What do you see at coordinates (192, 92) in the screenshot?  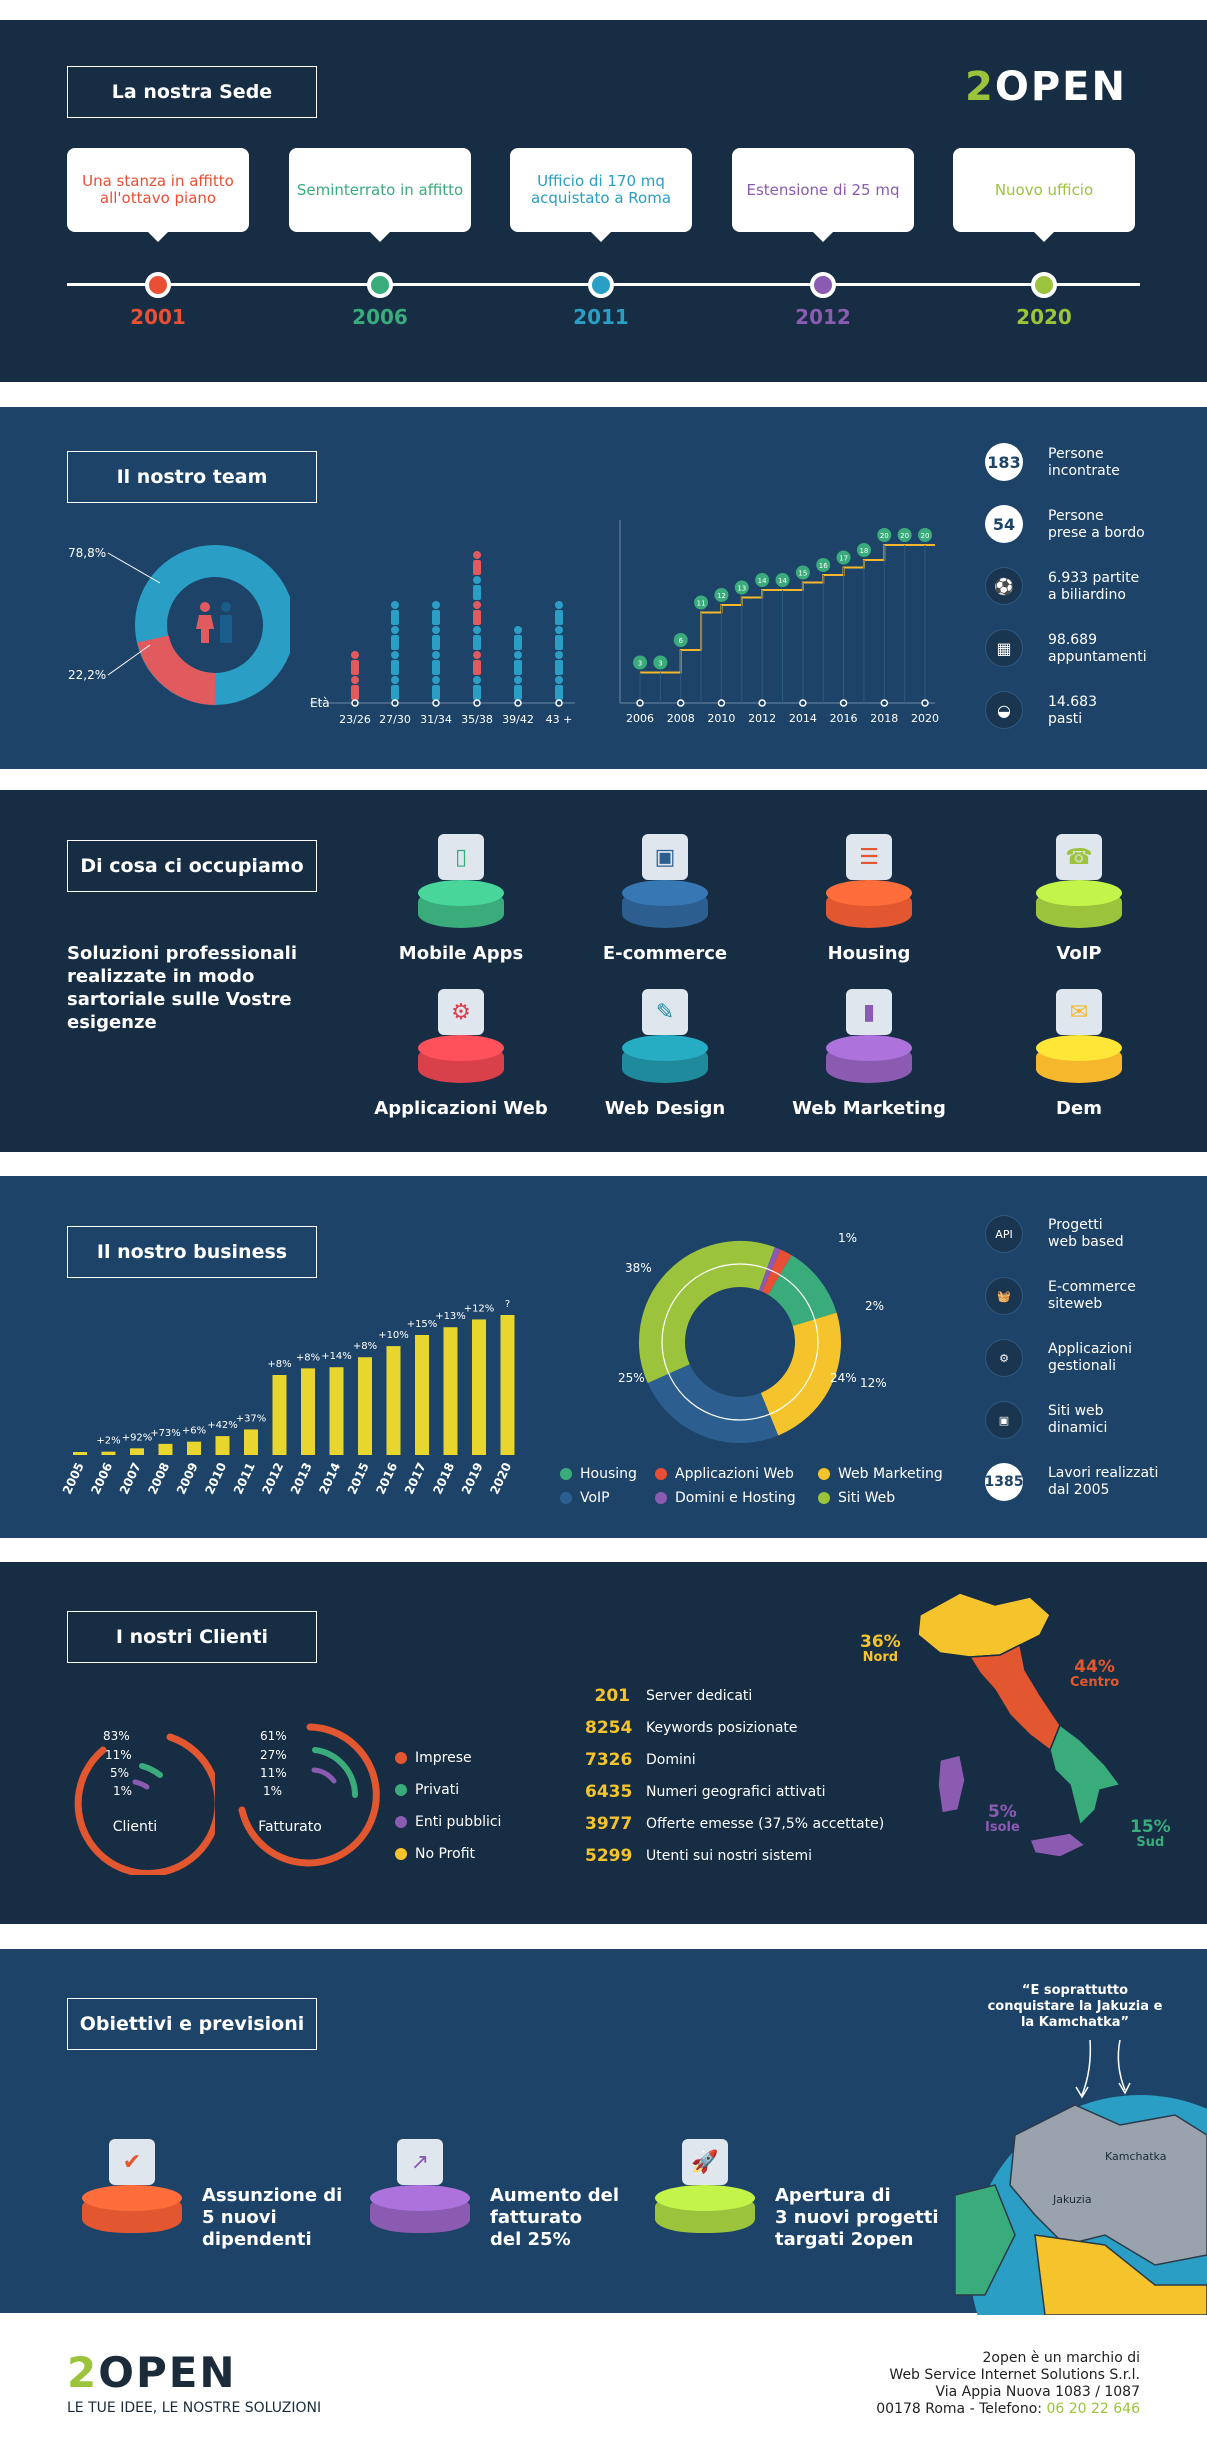 I see `sede-title: La nostra Sede` at bounding box center [192, 92].